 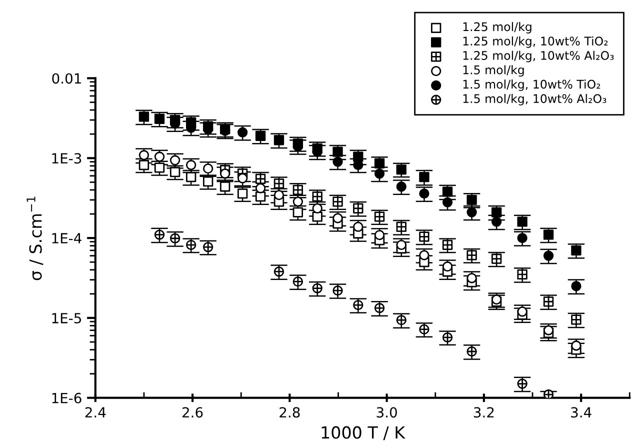 What do you see at coordinates (535, 42) in the screenshot?
I see `legend-label: 1.25 mol/kg, 10wt% TiO₂` at bounding box center [535, 42].